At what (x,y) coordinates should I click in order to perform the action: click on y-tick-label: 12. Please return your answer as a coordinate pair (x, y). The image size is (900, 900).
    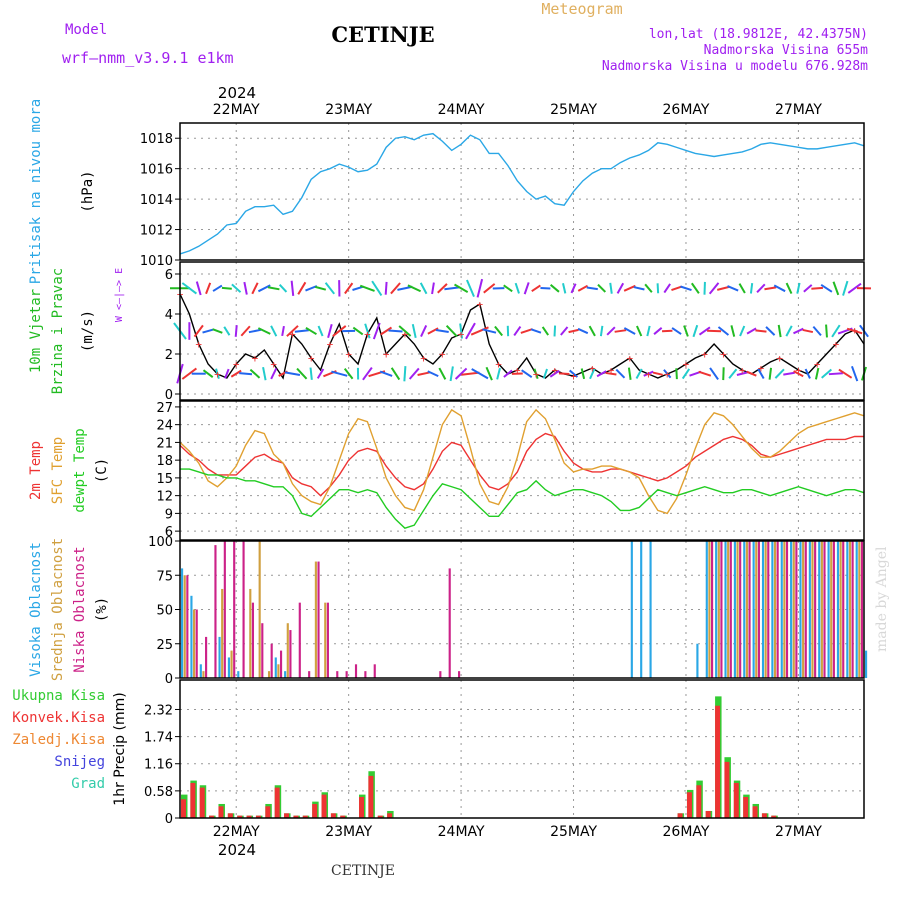
    Looking at the image, I should click on (164, 497).